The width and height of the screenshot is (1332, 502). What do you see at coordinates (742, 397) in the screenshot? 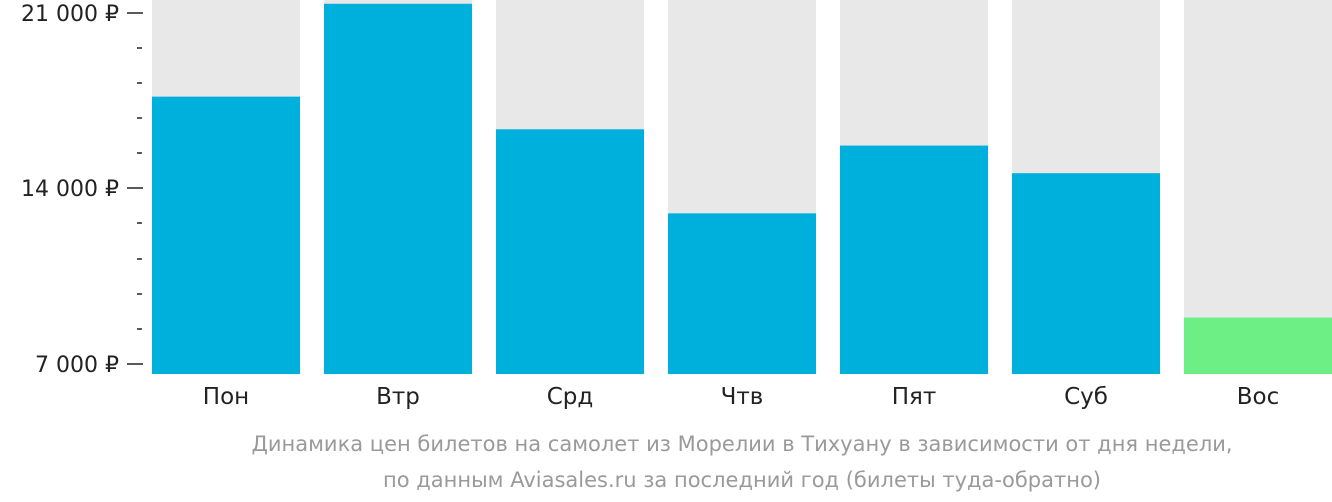
I see `x-tick-label: Чтв` at bounding box center [742, 397].